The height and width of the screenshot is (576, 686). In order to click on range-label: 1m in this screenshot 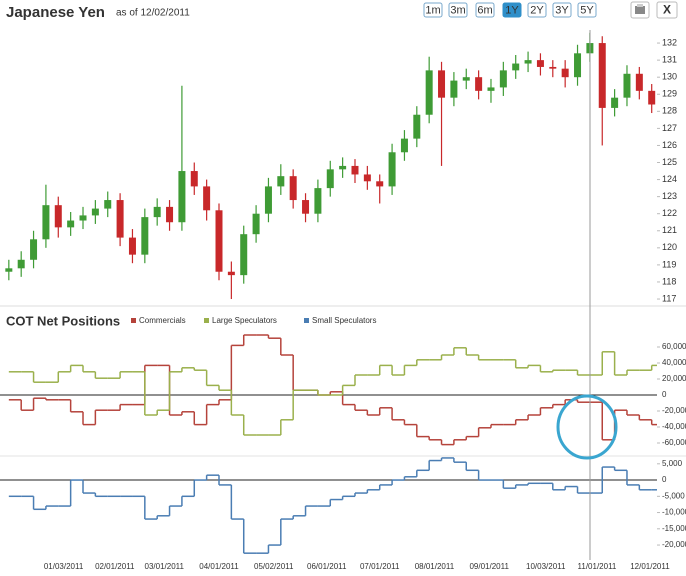, I will do `click(432, 10)`.